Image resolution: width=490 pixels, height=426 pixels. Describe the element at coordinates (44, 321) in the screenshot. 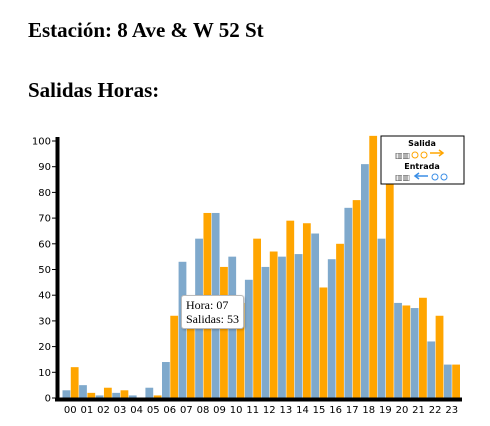

I see `y-tick-label: 30` at that location.